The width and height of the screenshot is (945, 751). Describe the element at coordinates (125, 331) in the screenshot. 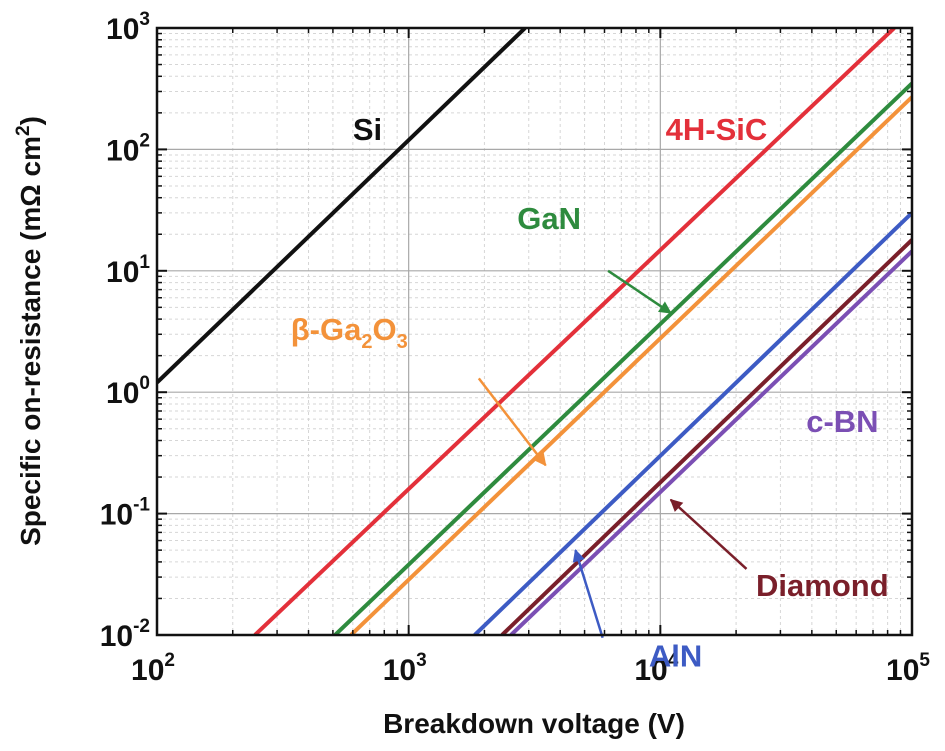

I see `y-tick-labels: 10⁻² 10⁻¹ 10⁰ 10¹ 10² 10³` at that location.